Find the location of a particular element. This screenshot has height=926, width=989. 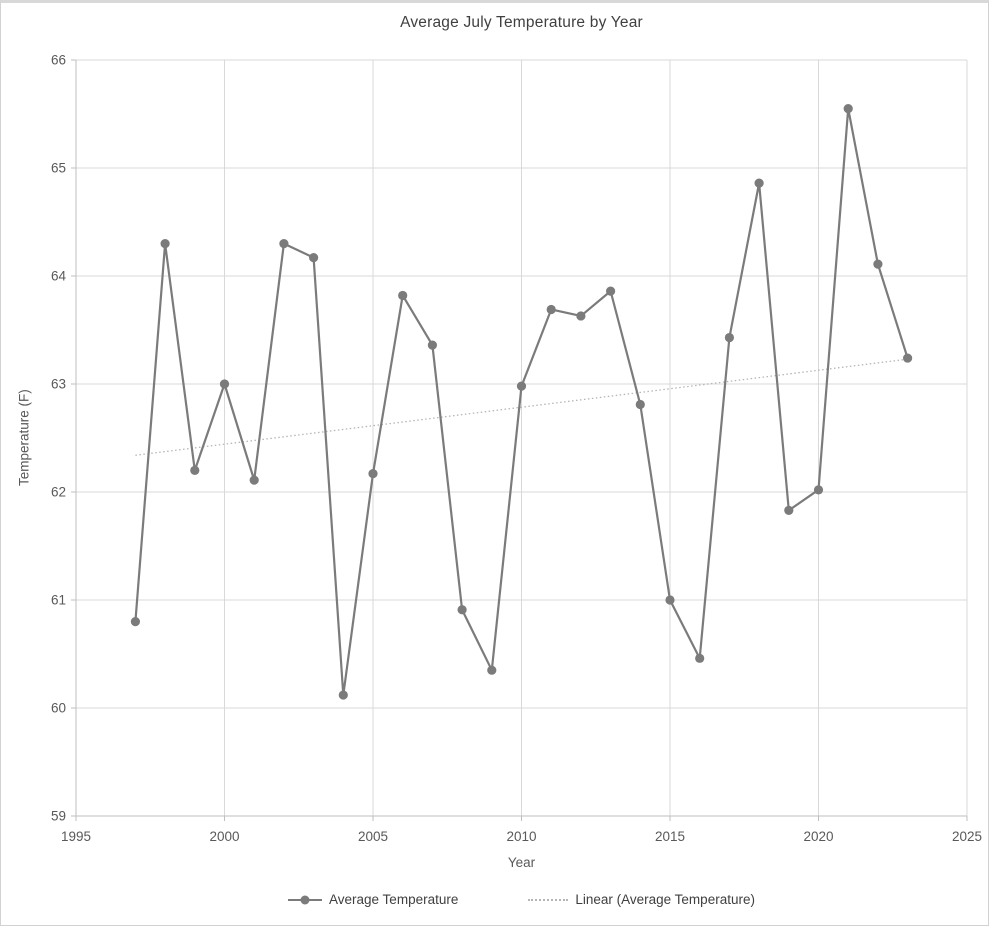

legend-marker-dot-icon is located at coordinates (305, 899).